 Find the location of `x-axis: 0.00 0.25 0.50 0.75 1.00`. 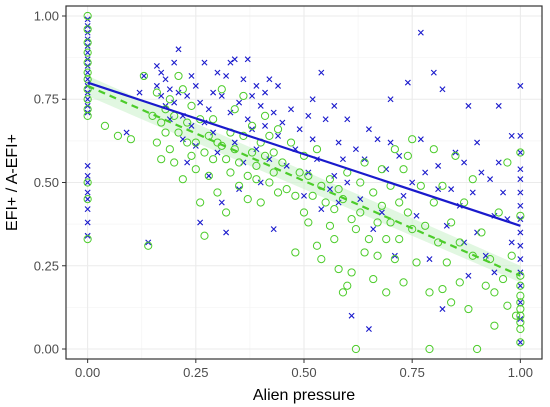

x-axis: 0.00 0.25 0.50 0.75 1.00 is located at coordinates (304, 369).